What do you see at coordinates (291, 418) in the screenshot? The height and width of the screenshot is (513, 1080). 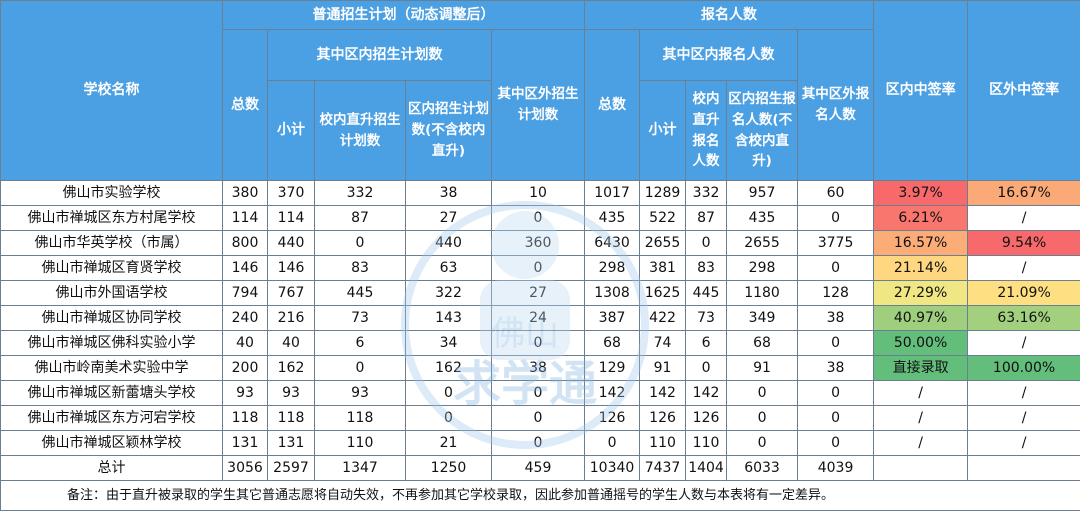 I see `cell-plan-subtotal: 118` at bounding box center [291, 418].